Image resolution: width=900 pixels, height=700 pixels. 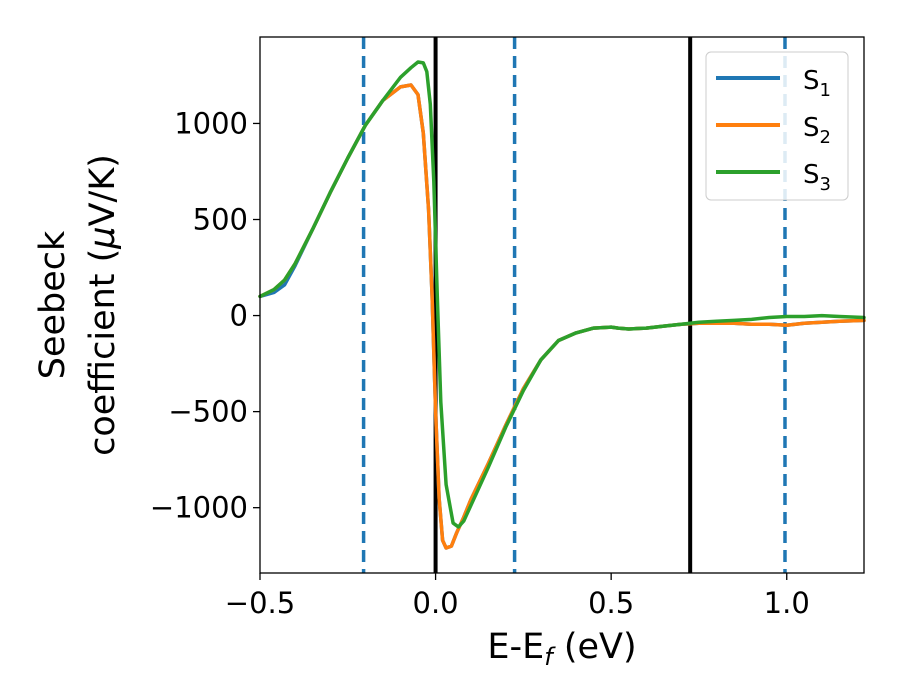 What do you see at coordinates (199, 508) in the screenshot?
I see `y-tick-label: −1000` at bounding box center [199, 508].